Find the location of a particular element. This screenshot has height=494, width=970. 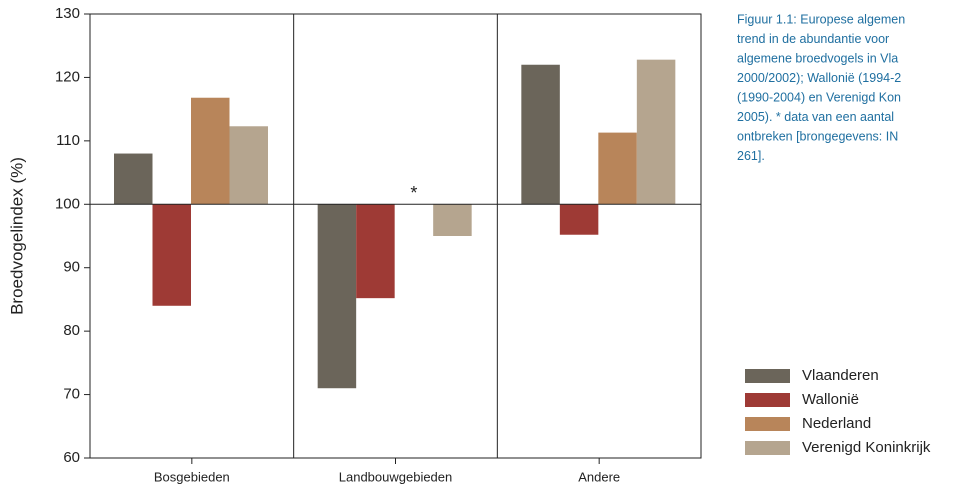

y-tick-label: 90 is located at coordinates (71, 267).